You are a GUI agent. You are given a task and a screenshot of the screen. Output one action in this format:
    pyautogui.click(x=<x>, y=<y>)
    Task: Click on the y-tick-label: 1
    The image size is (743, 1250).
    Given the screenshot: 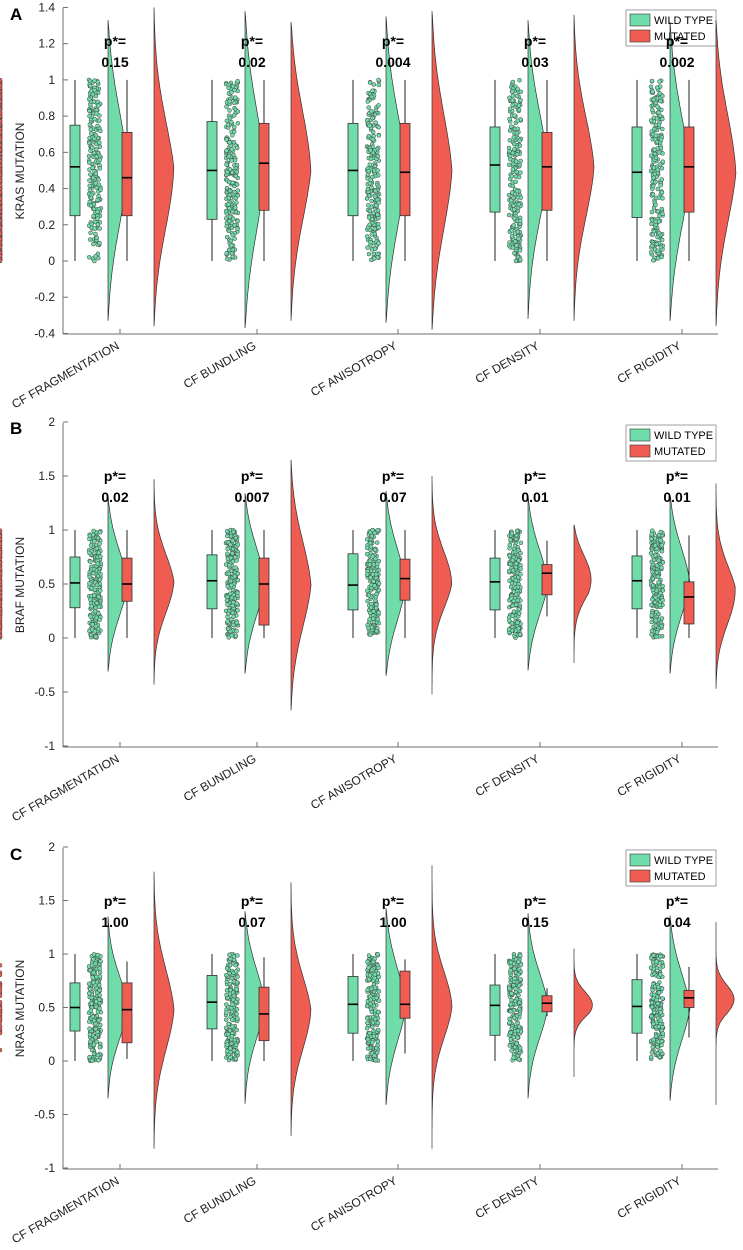 What is the action you would take?
    pyautogui.click(x=51, y=530)
    